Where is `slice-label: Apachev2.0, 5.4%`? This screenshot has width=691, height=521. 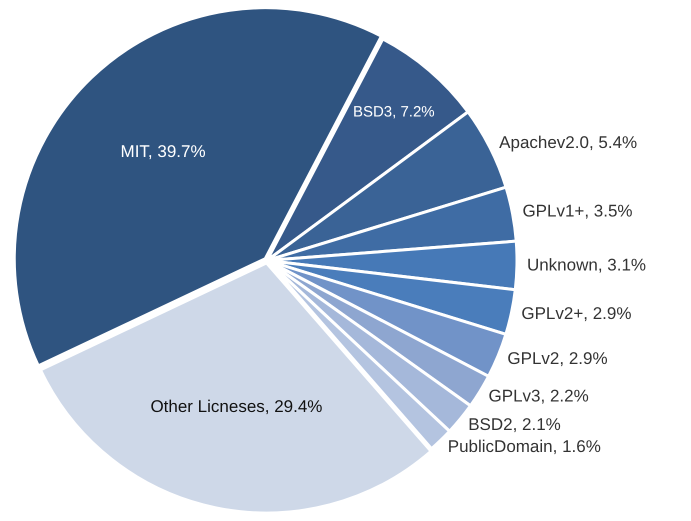
slice-label: Apachev2.0, 5.4% is located at coordinates (568, 142).